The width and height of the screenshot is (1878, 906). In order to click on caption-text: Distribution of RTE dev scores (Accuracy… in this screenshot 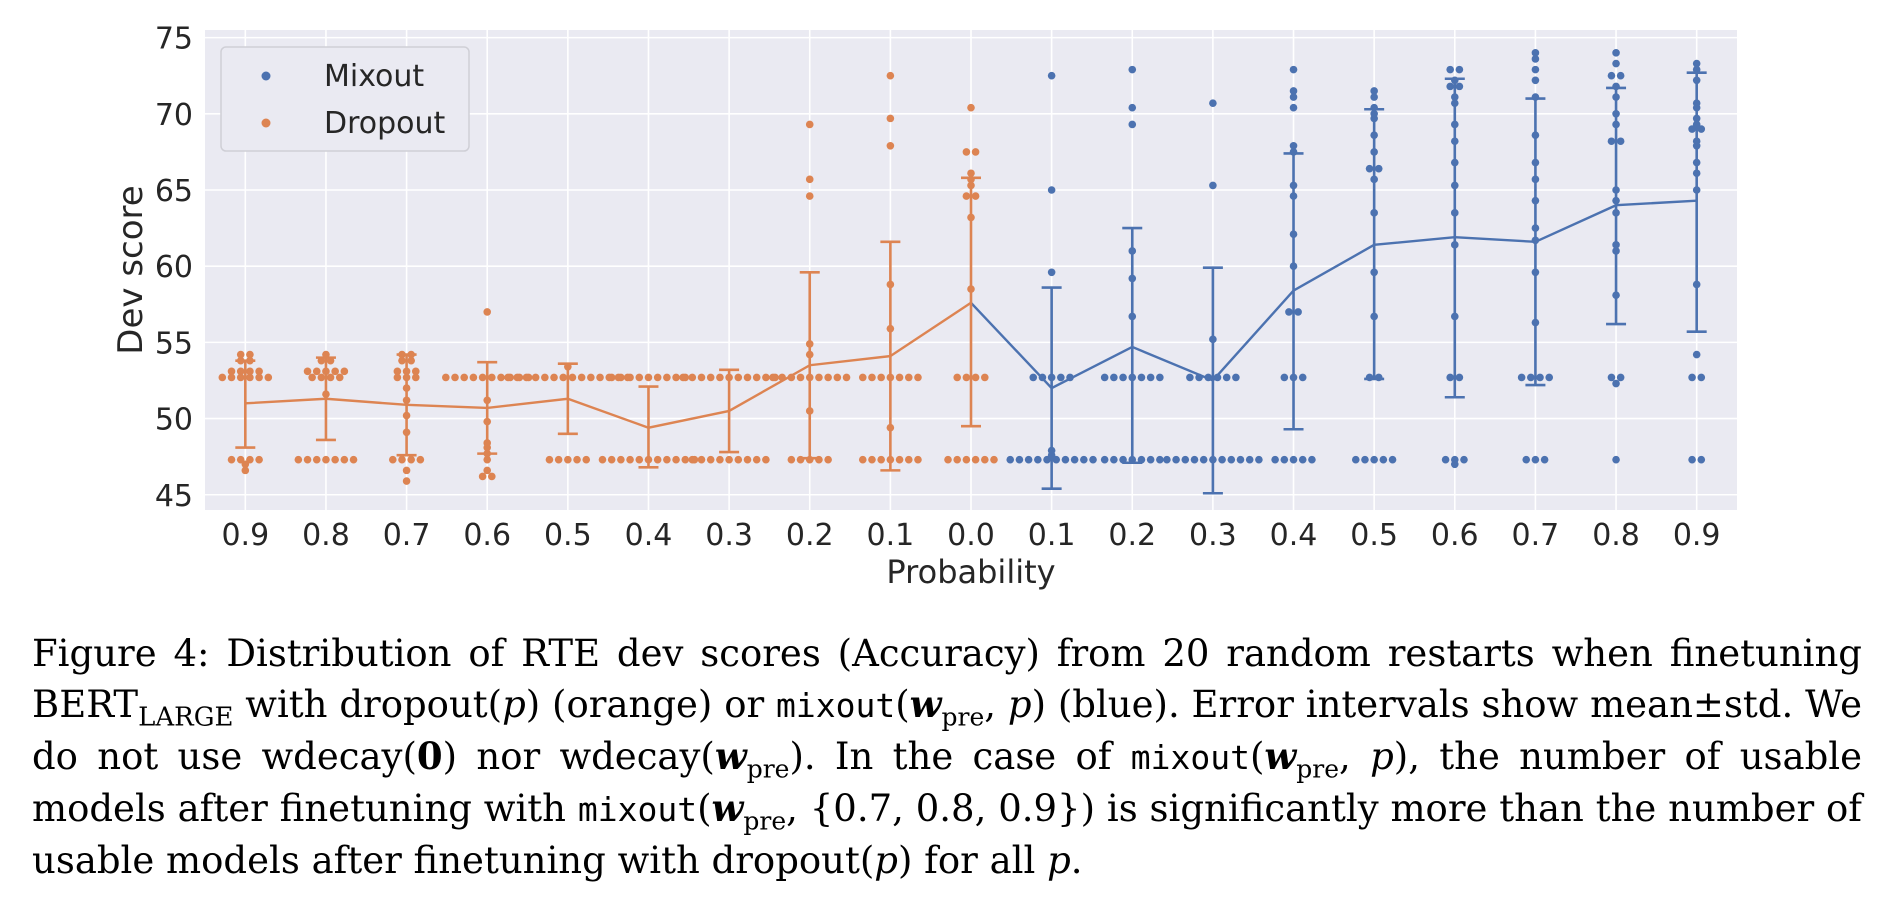, I will do `click(947, 679)`.